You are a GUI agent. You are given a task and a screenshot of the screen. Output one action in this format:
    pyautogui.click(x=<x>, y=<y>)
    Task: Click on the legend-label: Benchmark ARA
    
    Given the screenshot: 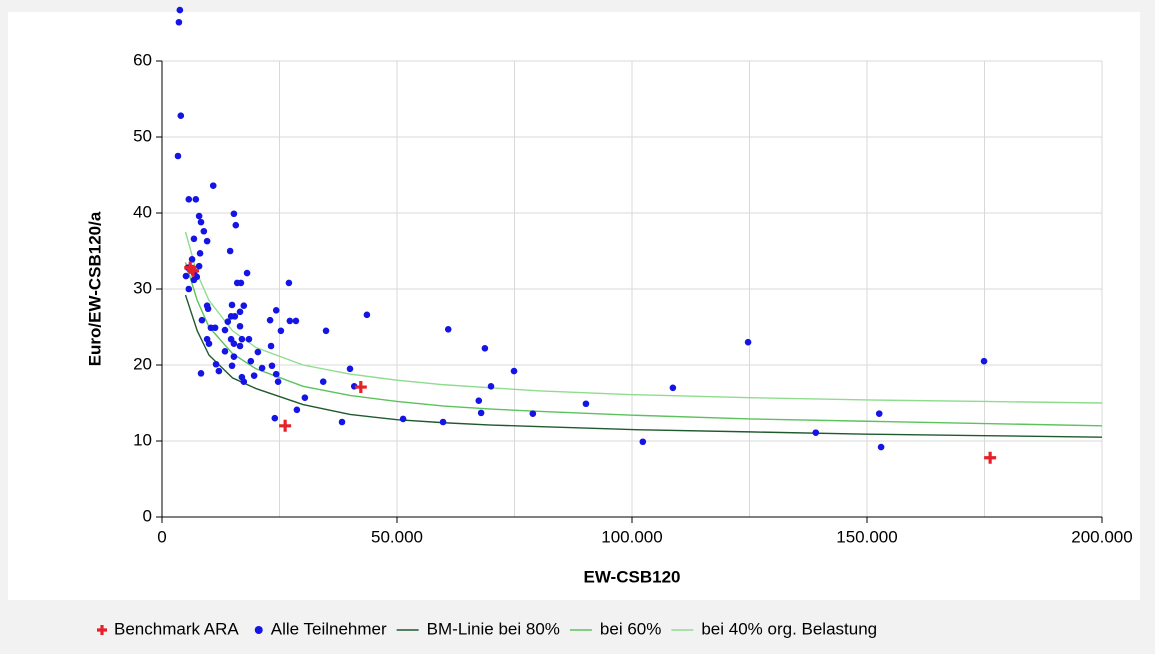 What is the action you would take?
    pyautogui.click(x=176, y=628)
    